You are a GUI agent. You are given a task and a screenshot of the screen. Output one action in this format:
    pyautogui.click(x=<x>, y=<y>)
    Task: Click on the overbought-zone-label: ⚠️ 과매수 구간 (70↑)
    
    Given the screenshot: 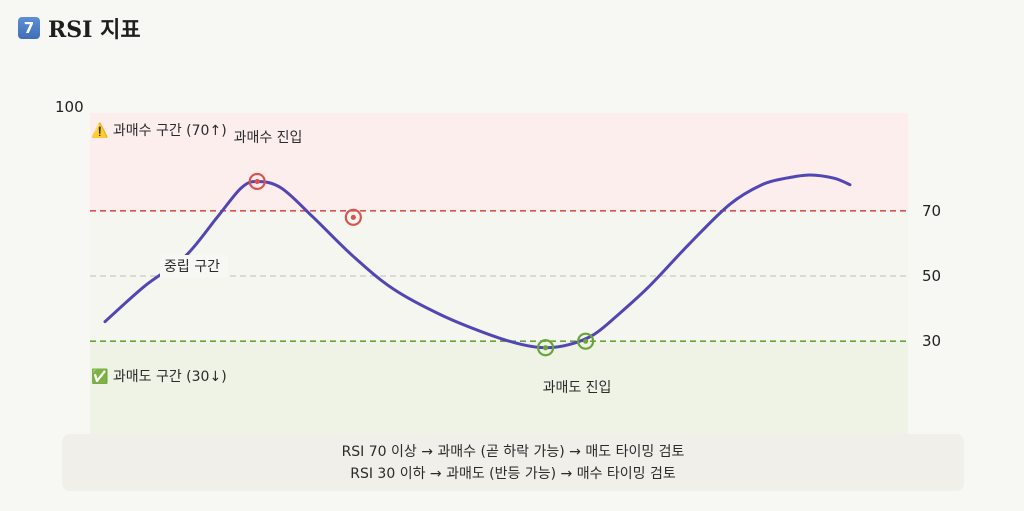 What is the action you would take?
    pyautogui.click(x=159, y=130)
    